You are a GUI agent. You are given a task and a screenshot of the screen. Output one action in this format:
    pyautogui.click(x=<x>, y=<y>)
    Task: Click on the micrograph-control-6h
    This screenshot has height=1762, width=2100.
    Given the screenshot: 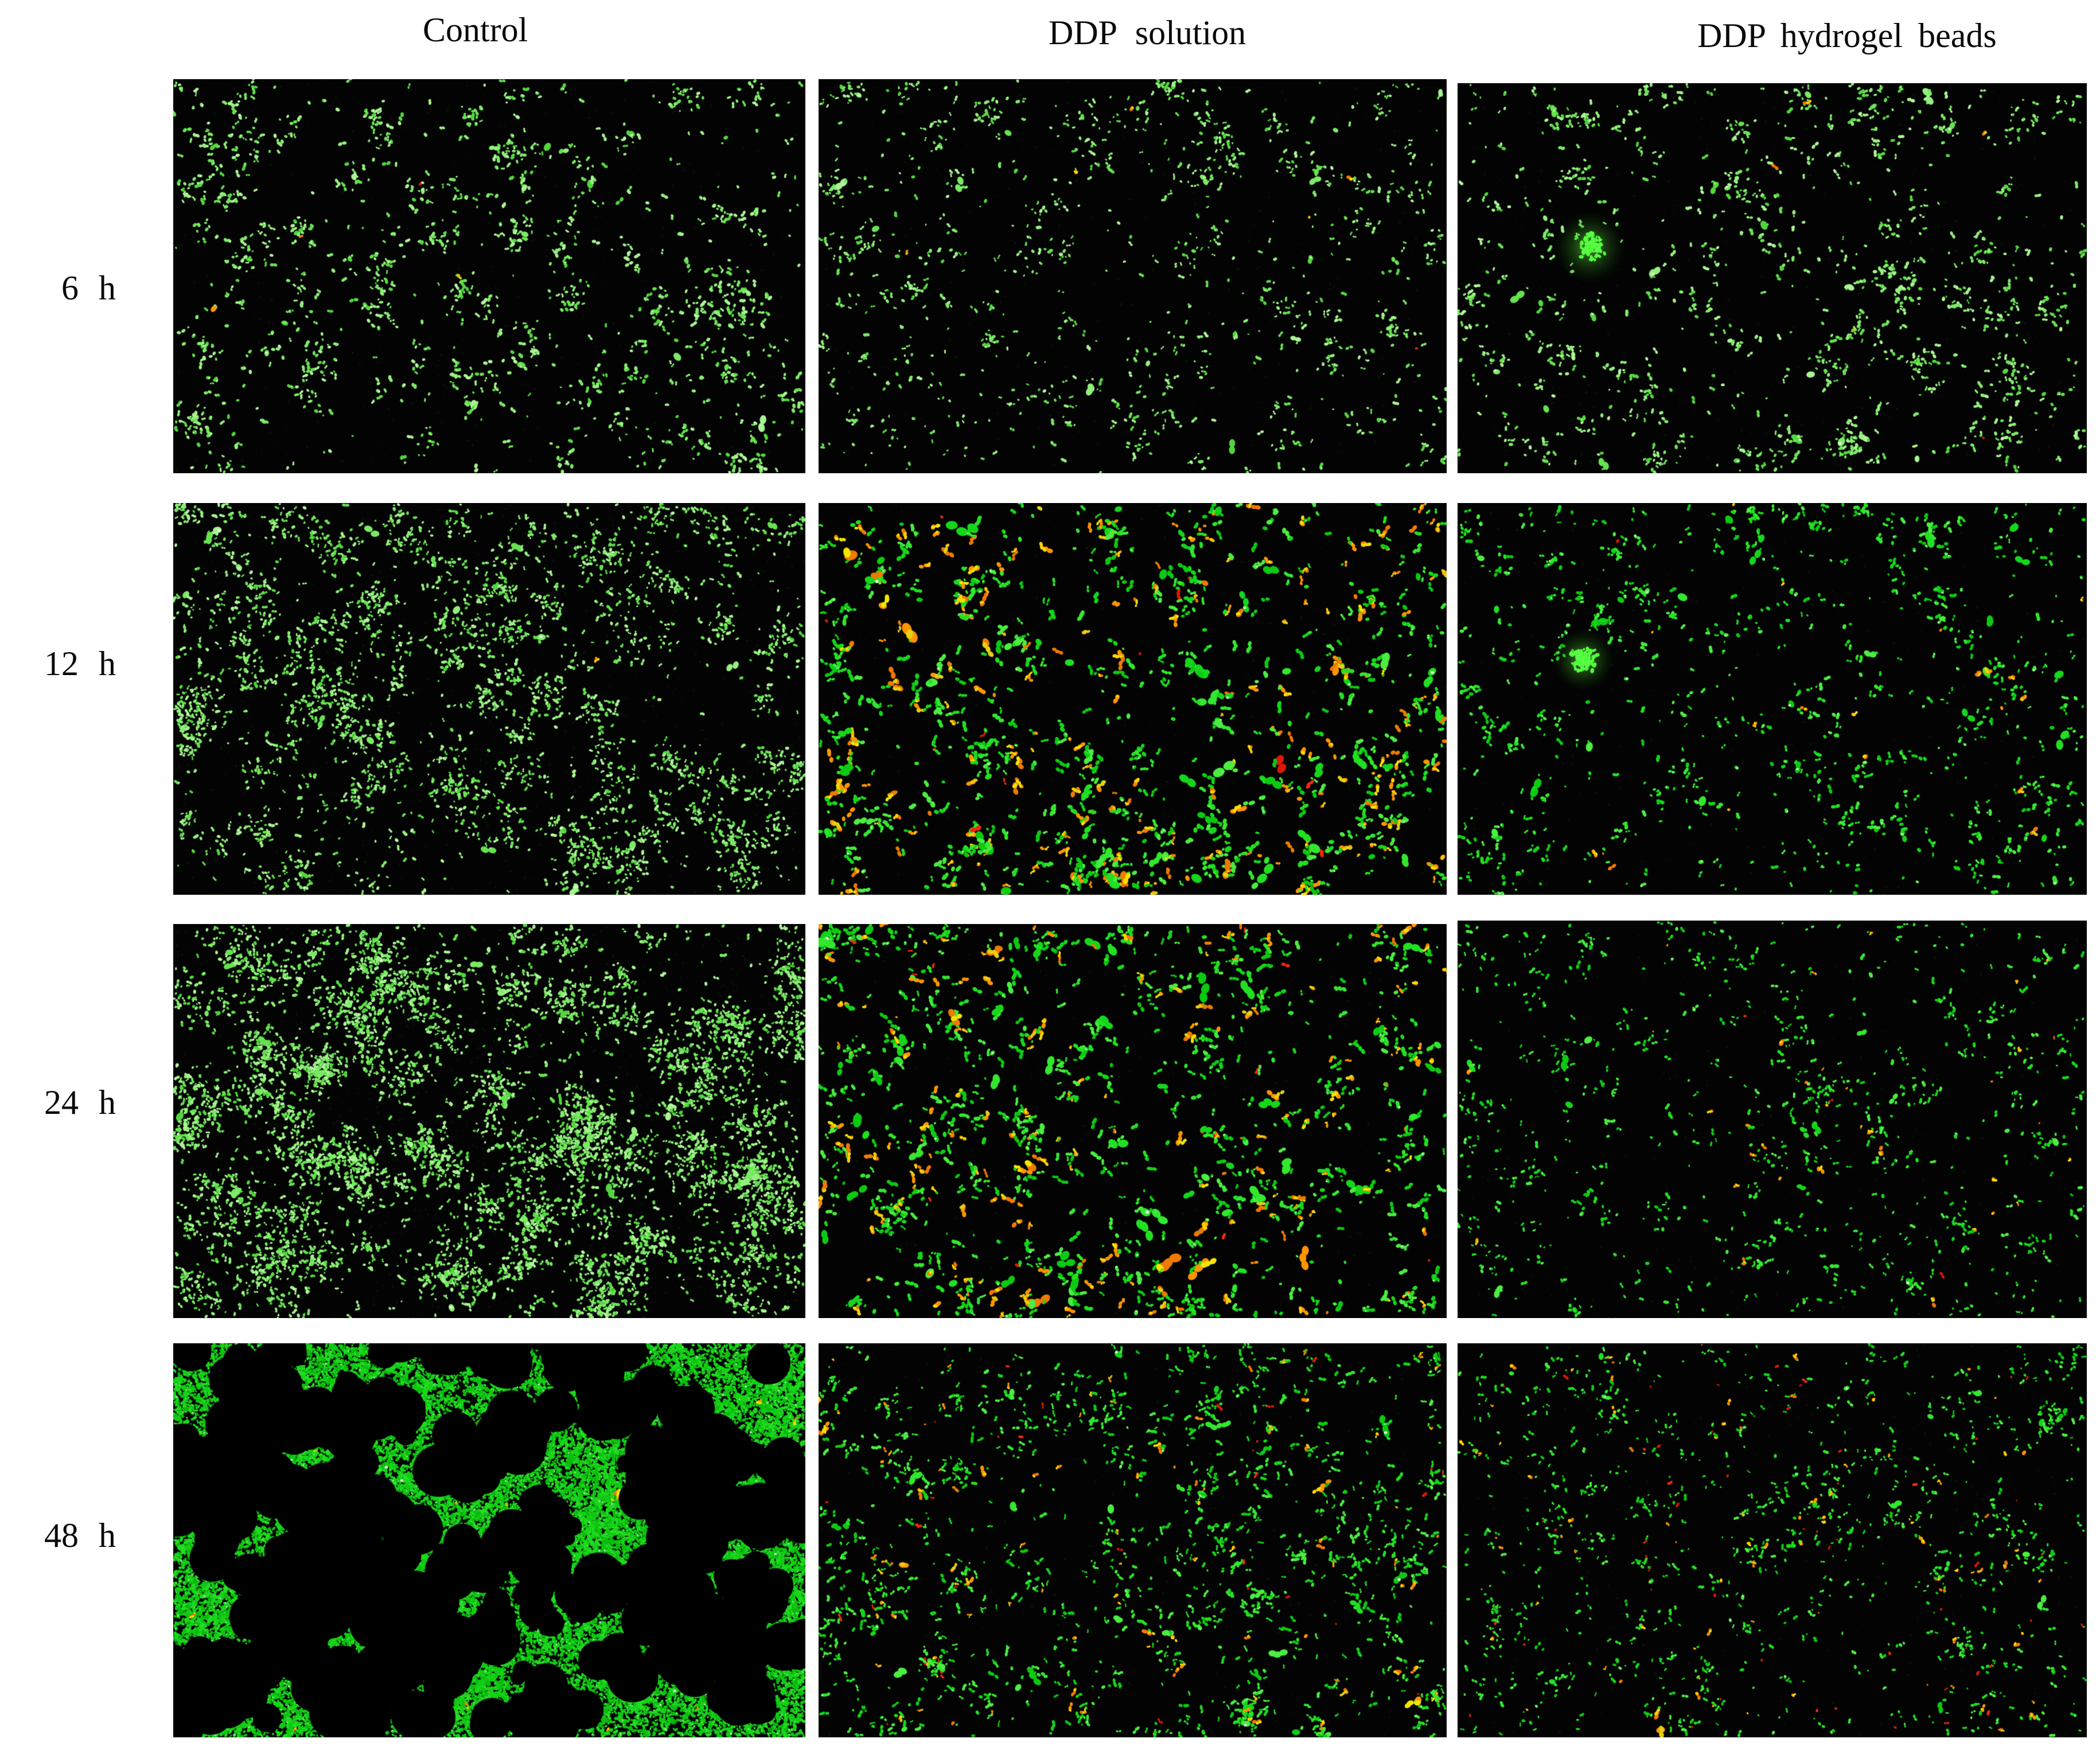 What is the action you would take?
    pyautogui.click(x=489, y=276)
    